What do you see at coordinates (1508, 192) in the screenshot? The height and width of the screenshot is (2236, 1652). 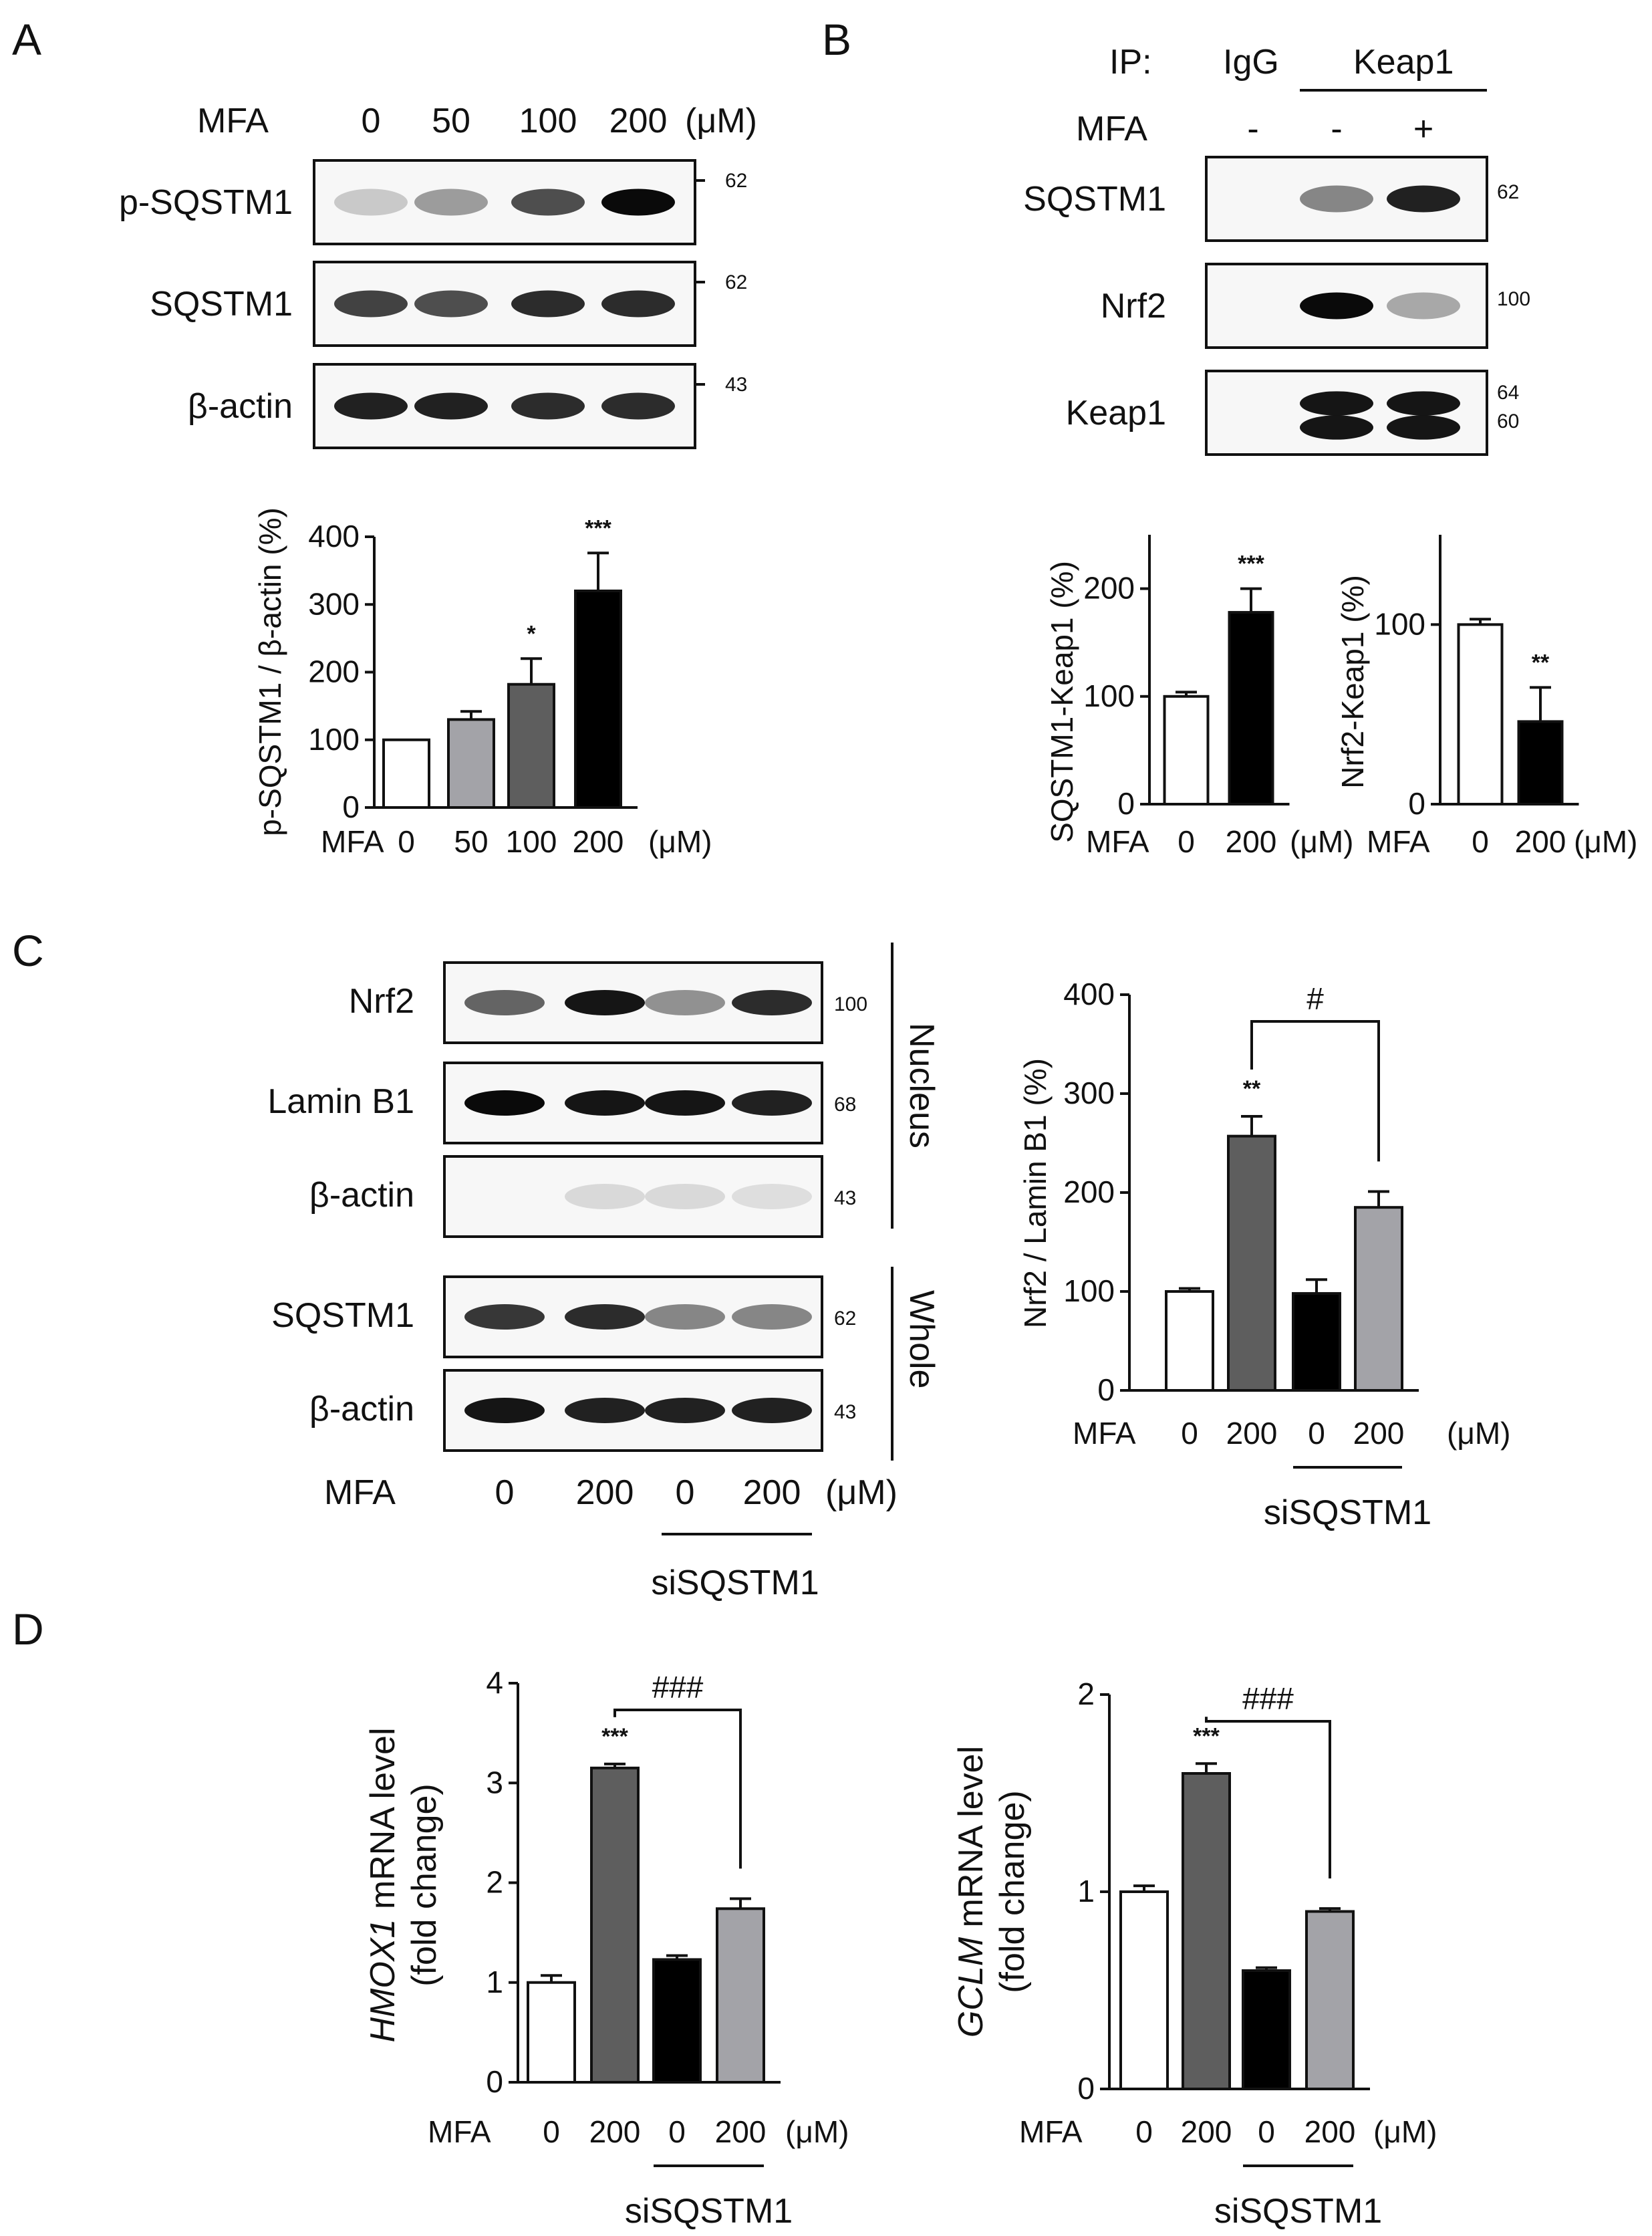 I see `blot-b-mw-label: 62` at bounding box center [1508, 192].